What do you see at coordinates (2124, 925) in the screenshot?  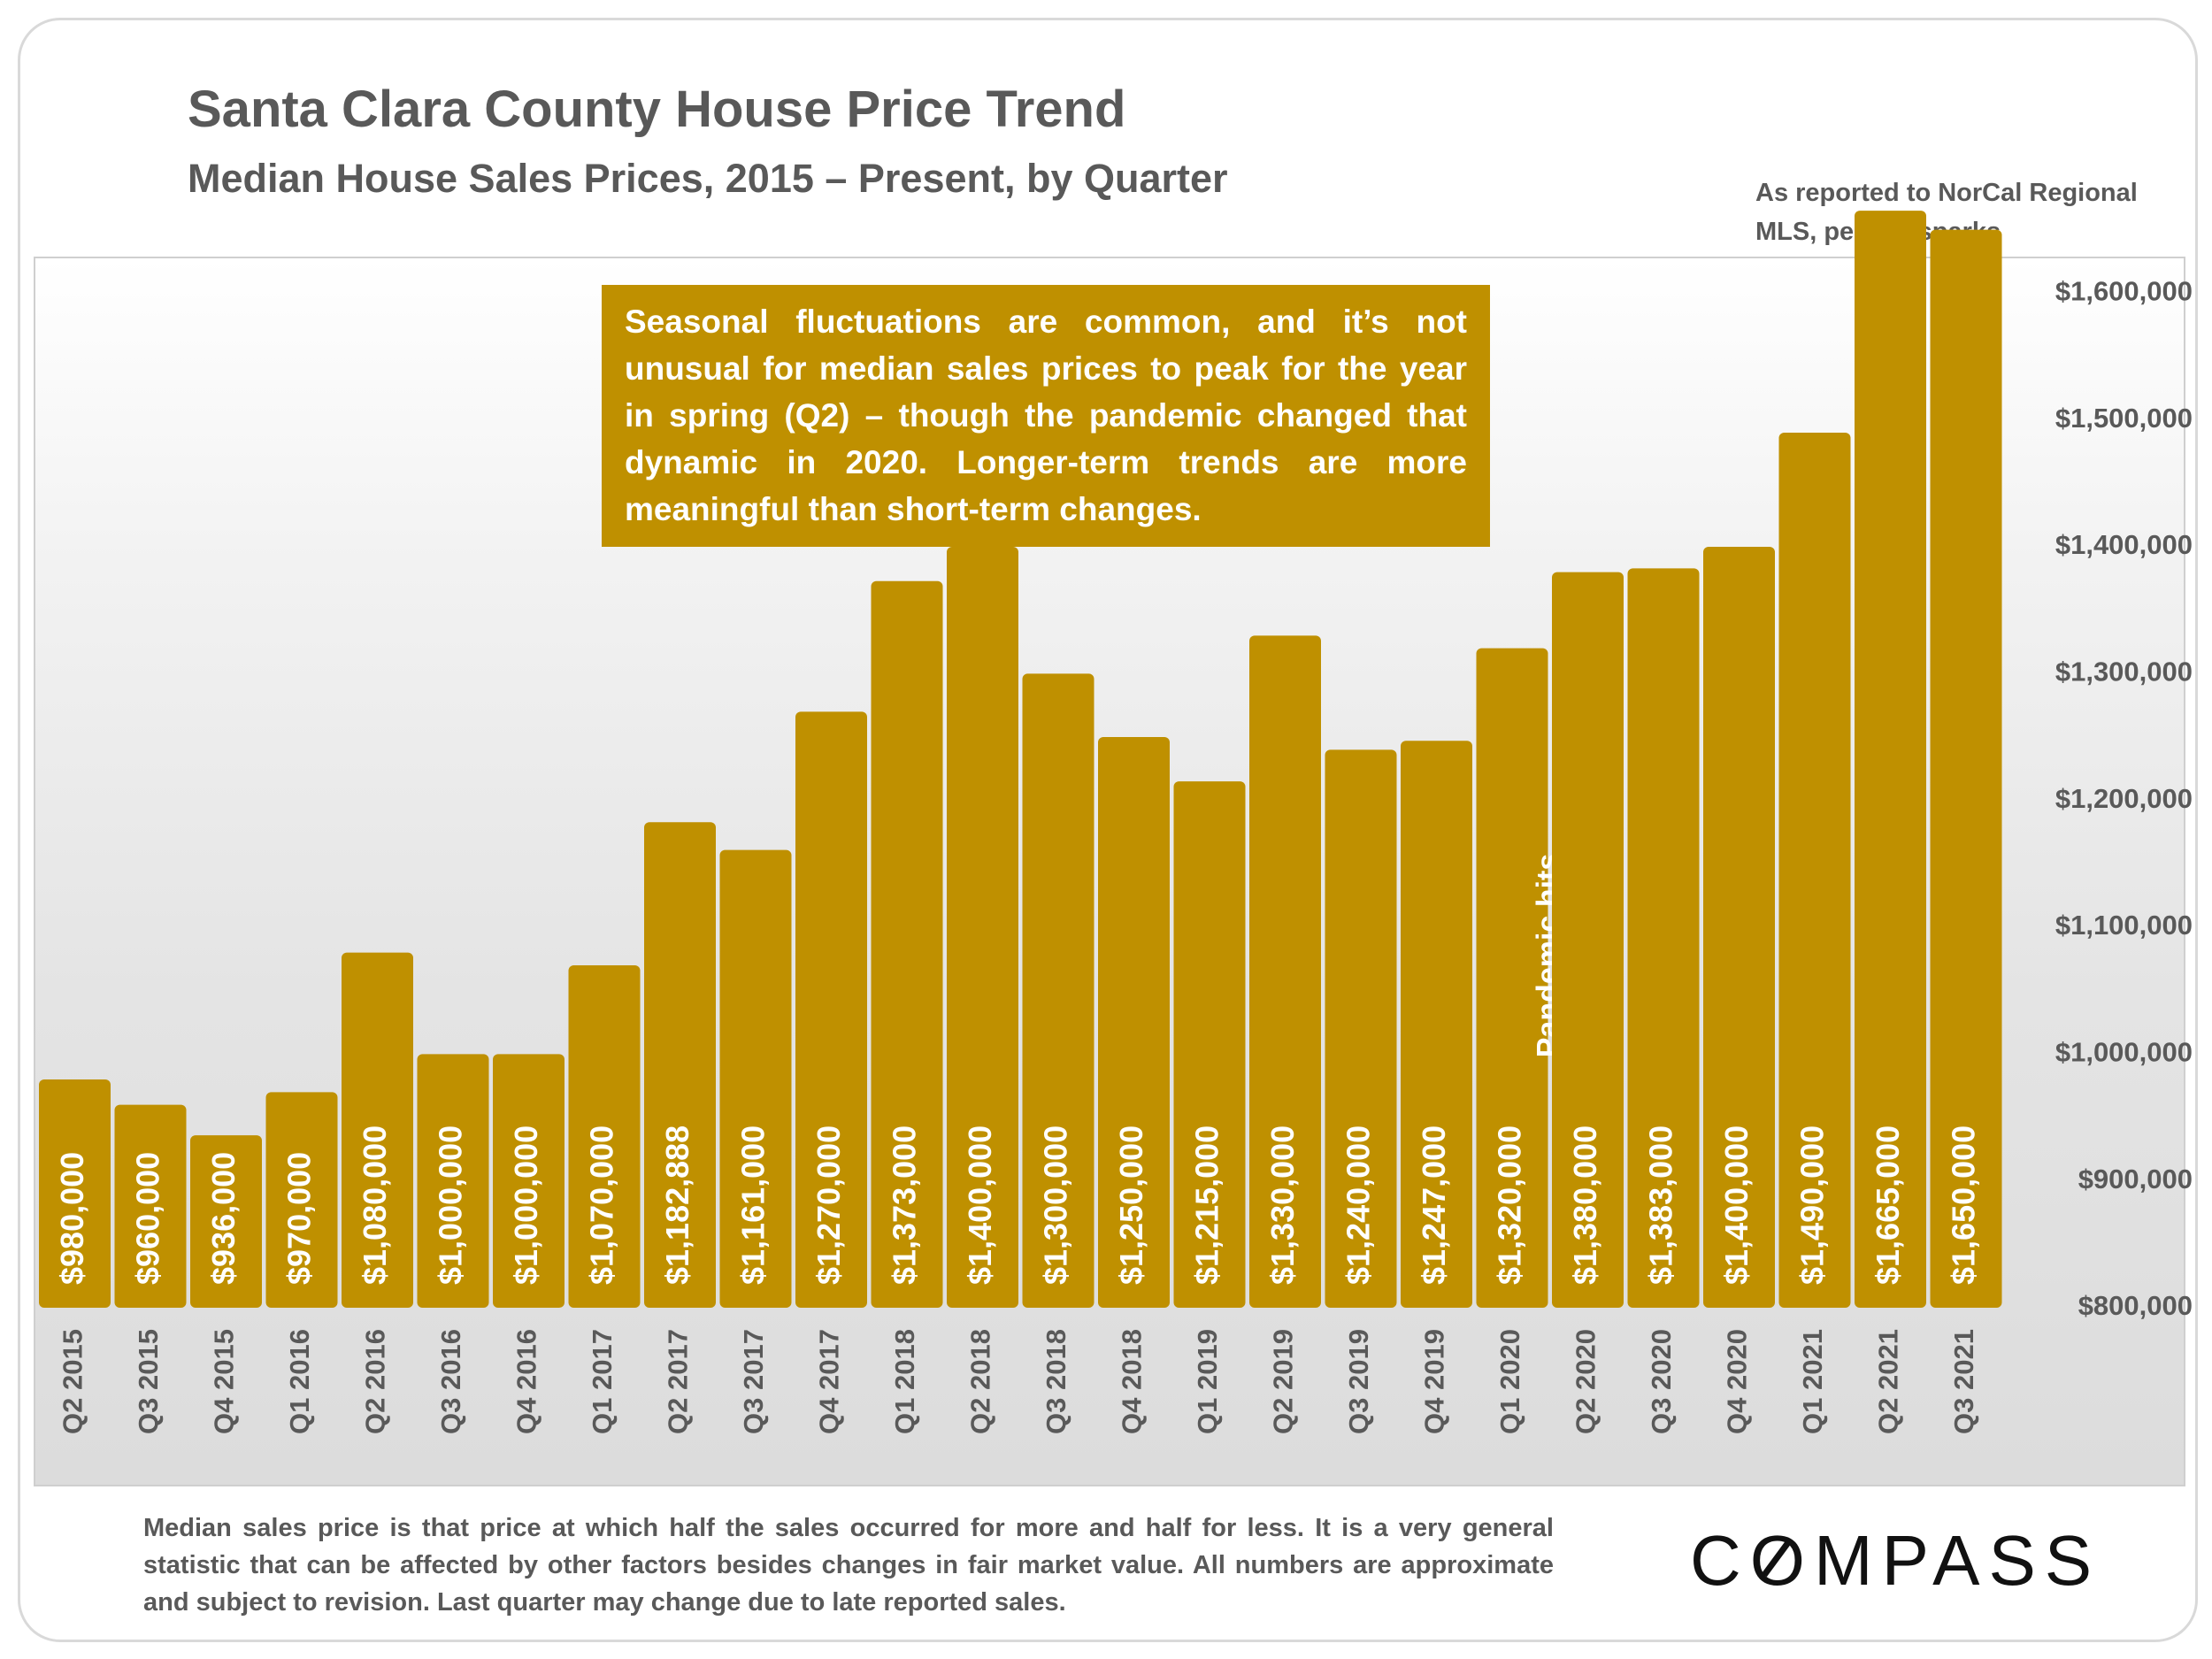 I see `y-tick-label: $1,100,000` at bounding box center [2124, 925].